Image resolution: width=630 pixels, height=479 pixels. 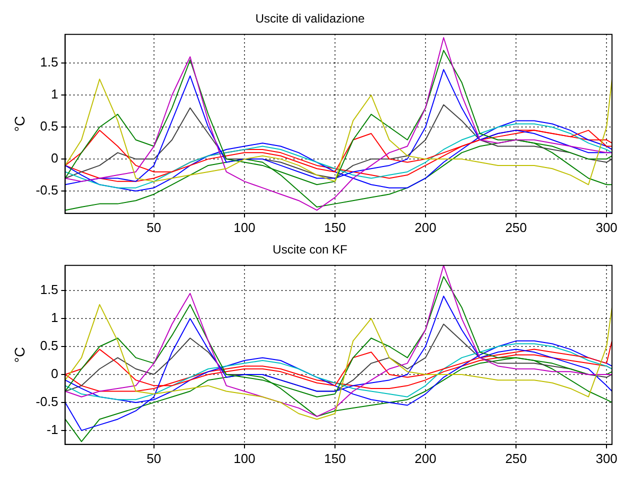 What do you see at coordinates (310, 19) in the screenshot?
I see `chart-title: Uscite di validazione` at bounding box center [310, 19].